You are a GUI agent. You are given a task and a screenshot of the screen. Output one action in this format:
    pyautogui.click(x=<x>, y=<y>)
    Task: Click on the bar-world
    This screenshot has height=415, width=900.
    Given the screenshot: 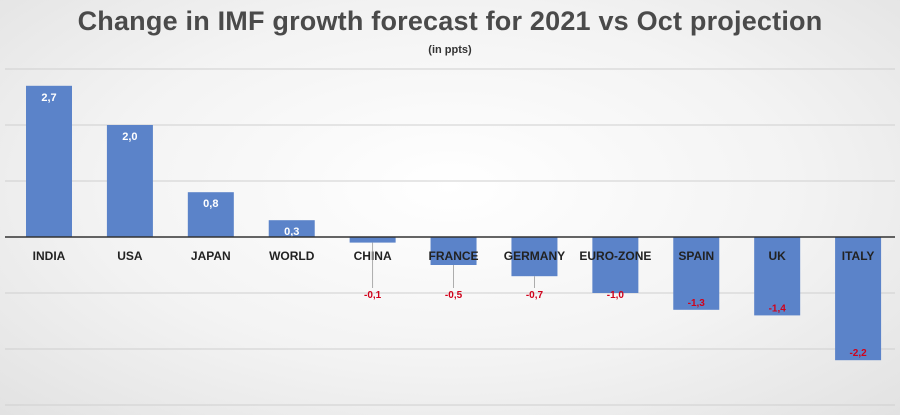 What is the action you would take?
    pyautogui.click(x=291, y=228)
    